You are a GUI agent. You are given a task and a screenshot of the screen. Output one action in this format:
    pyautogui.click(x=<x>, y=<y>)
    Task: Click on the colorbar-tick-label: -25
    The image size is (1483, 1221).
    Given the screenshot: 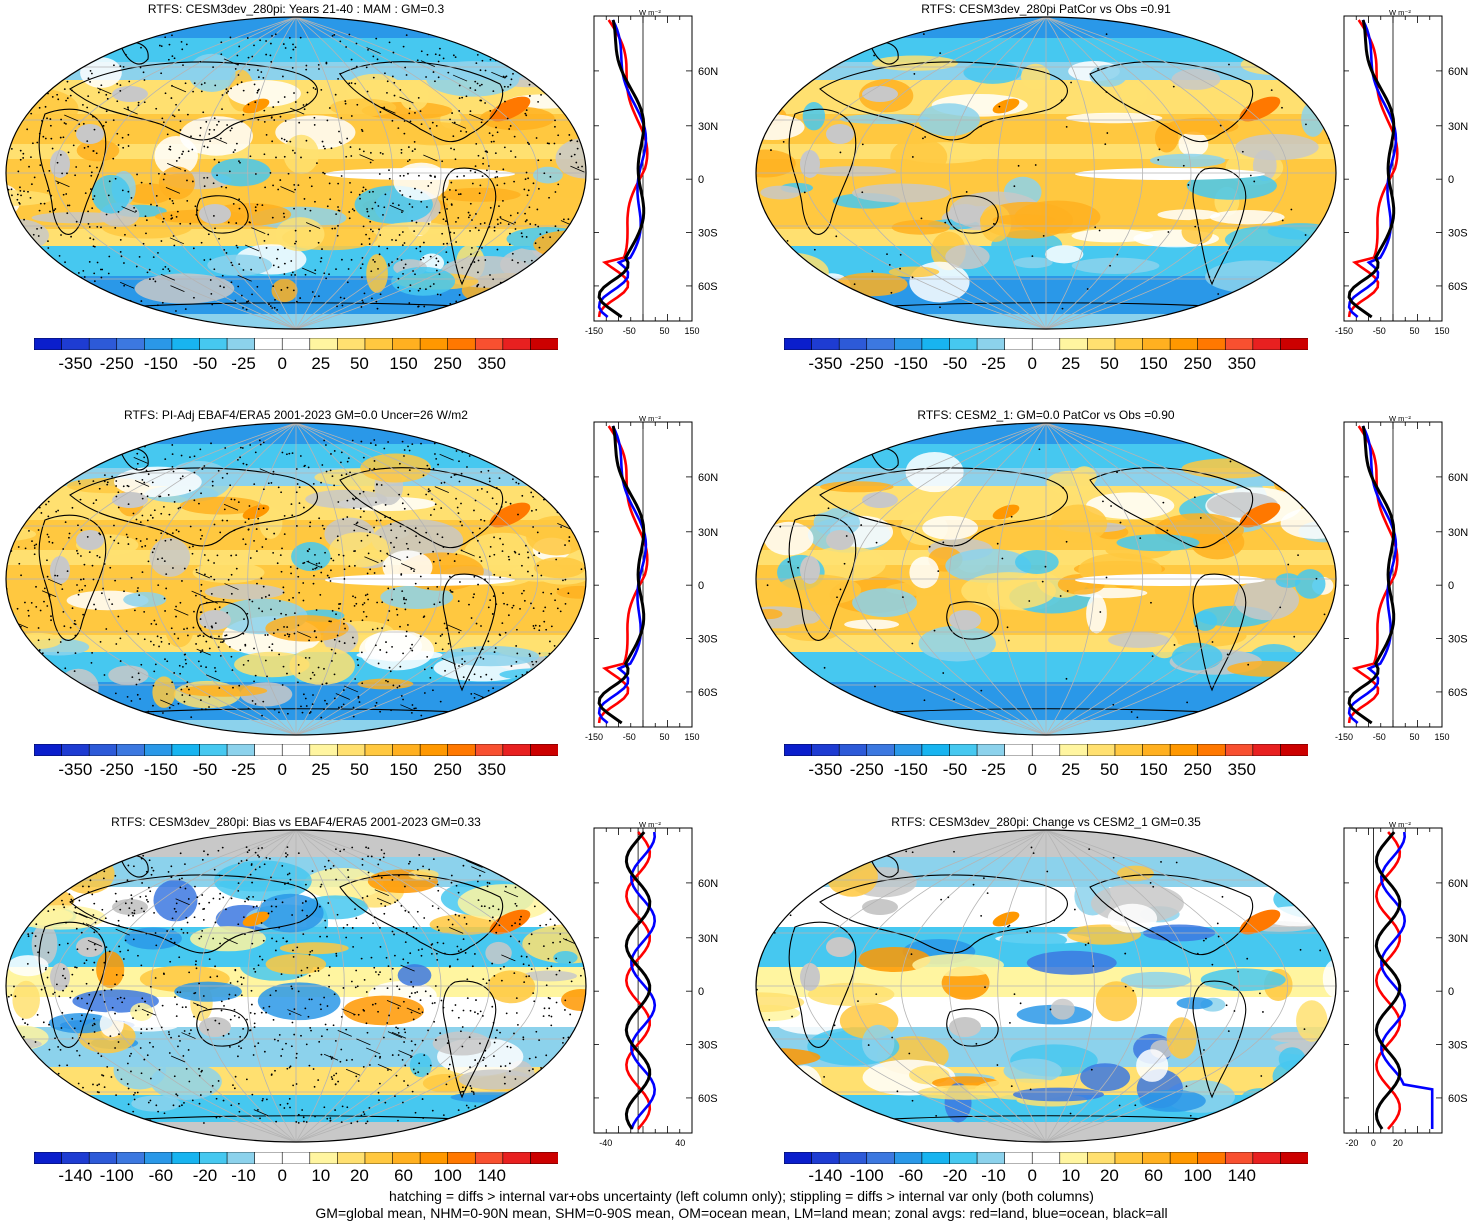 What is the action you would take?
    pyautogui.click(x=243, y=769)
    